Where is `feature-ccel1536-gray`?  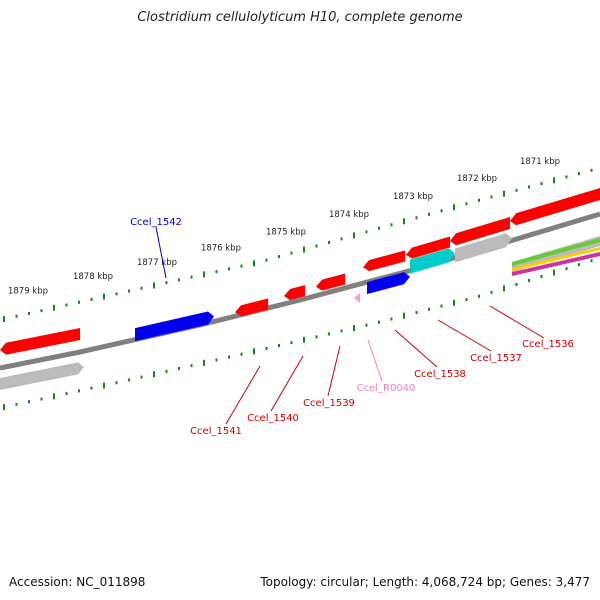 feature-ccel1536-gray is located at coordinates (483, 248).